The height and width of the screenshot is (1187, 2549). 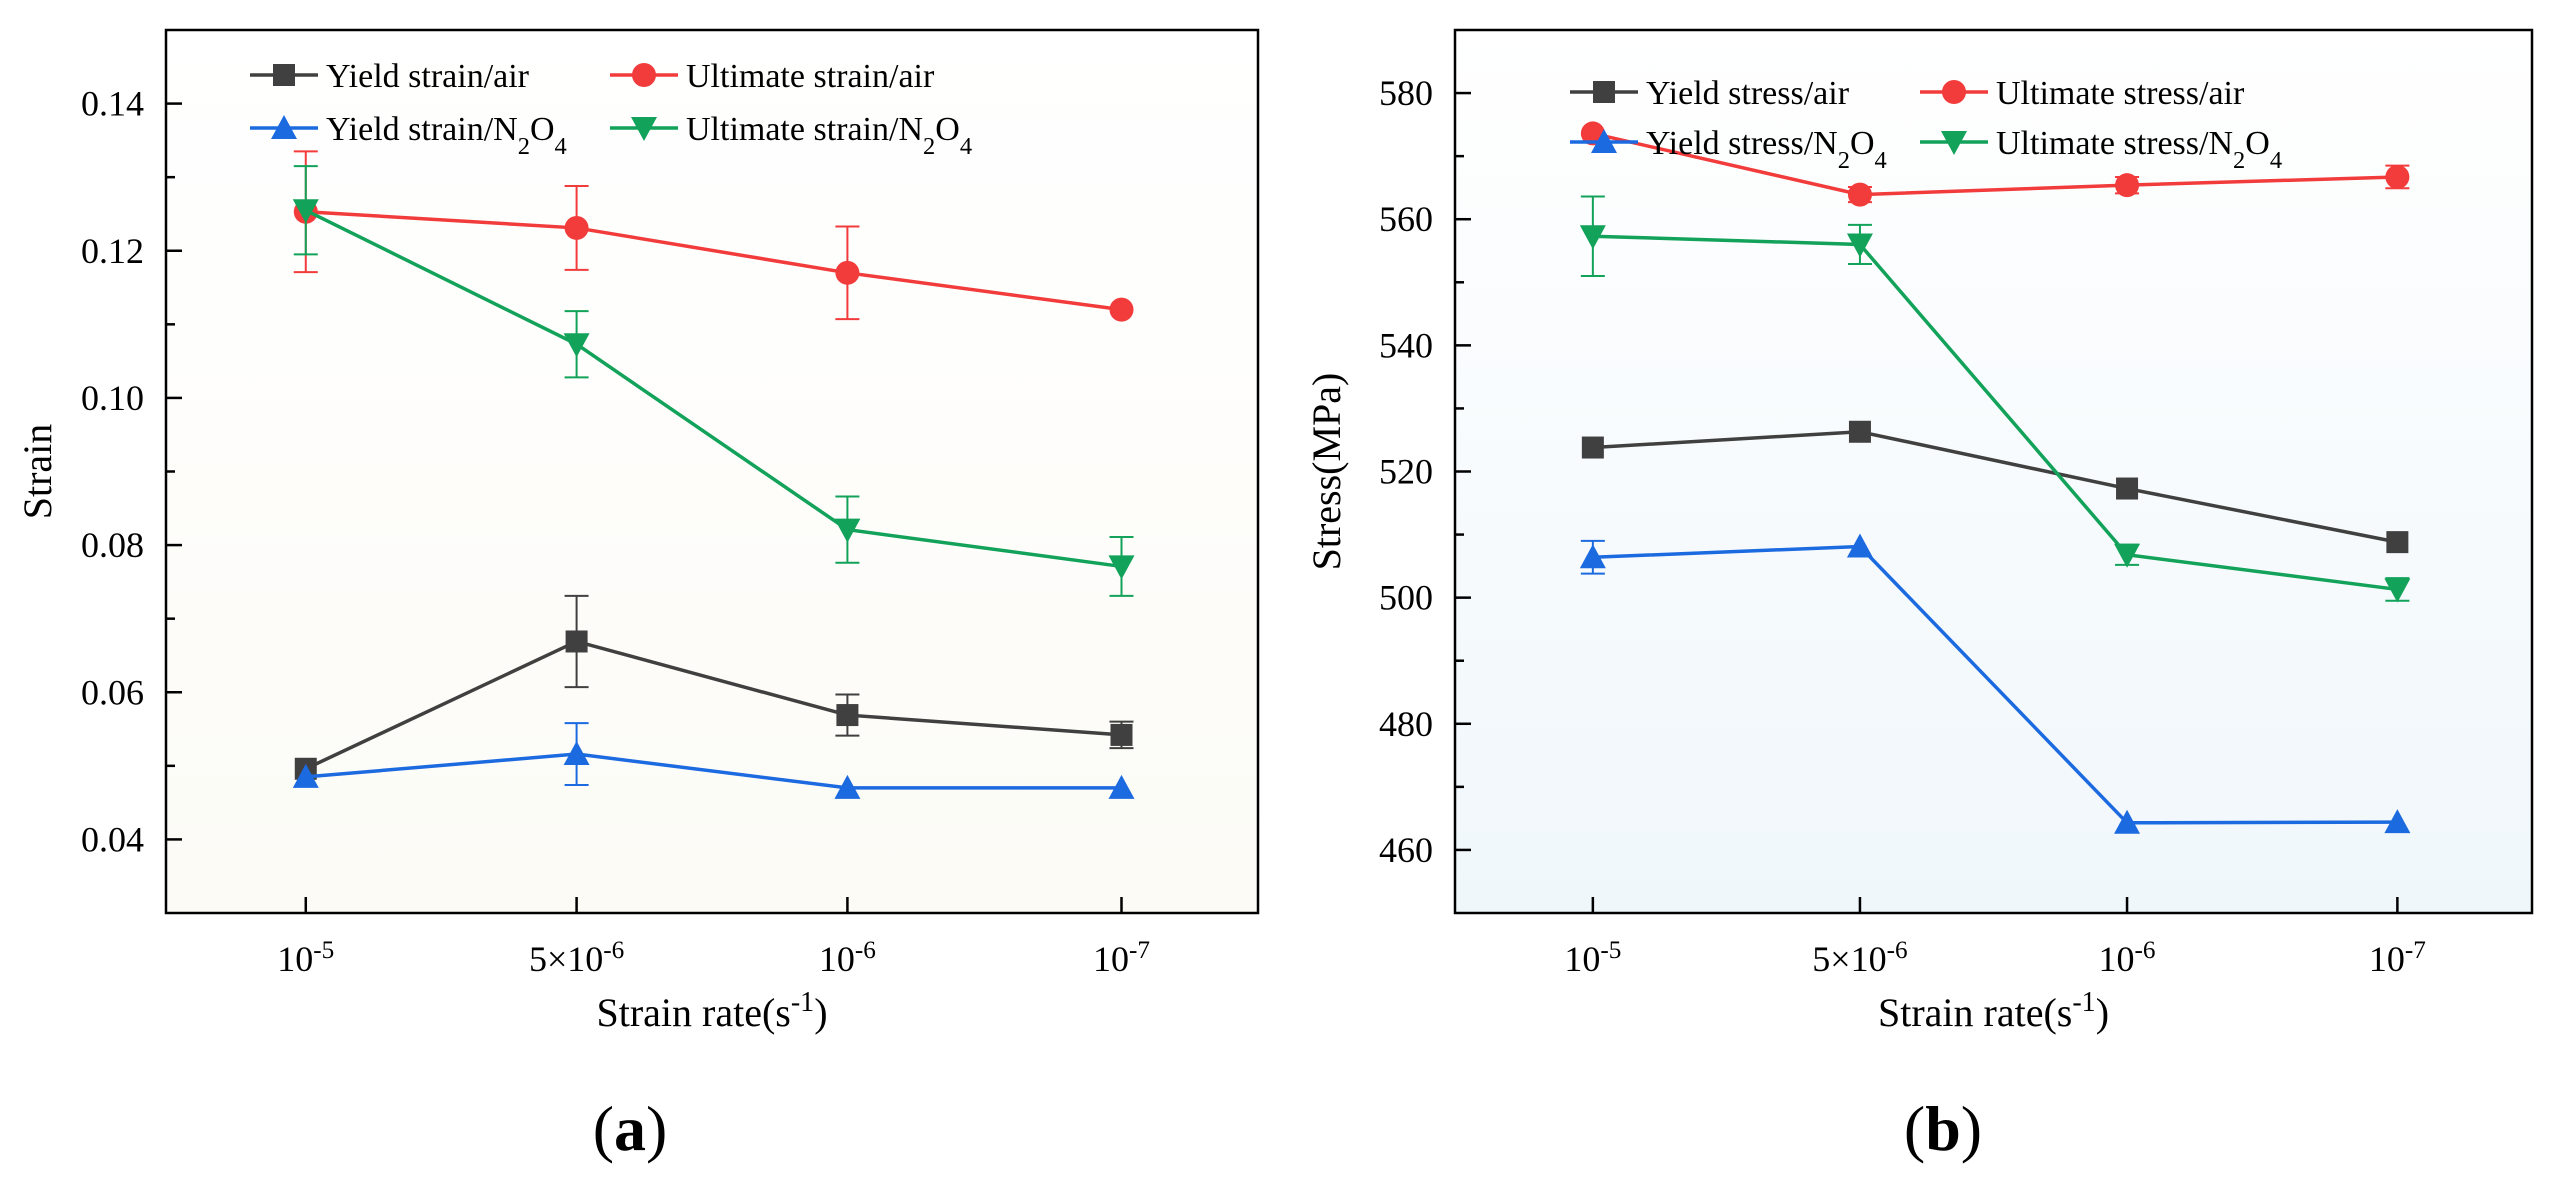 What do you see at coordinates (112, 839) in the screenshot?
I see `y-tick-label: 0.04` at bounding box center [112, 839].